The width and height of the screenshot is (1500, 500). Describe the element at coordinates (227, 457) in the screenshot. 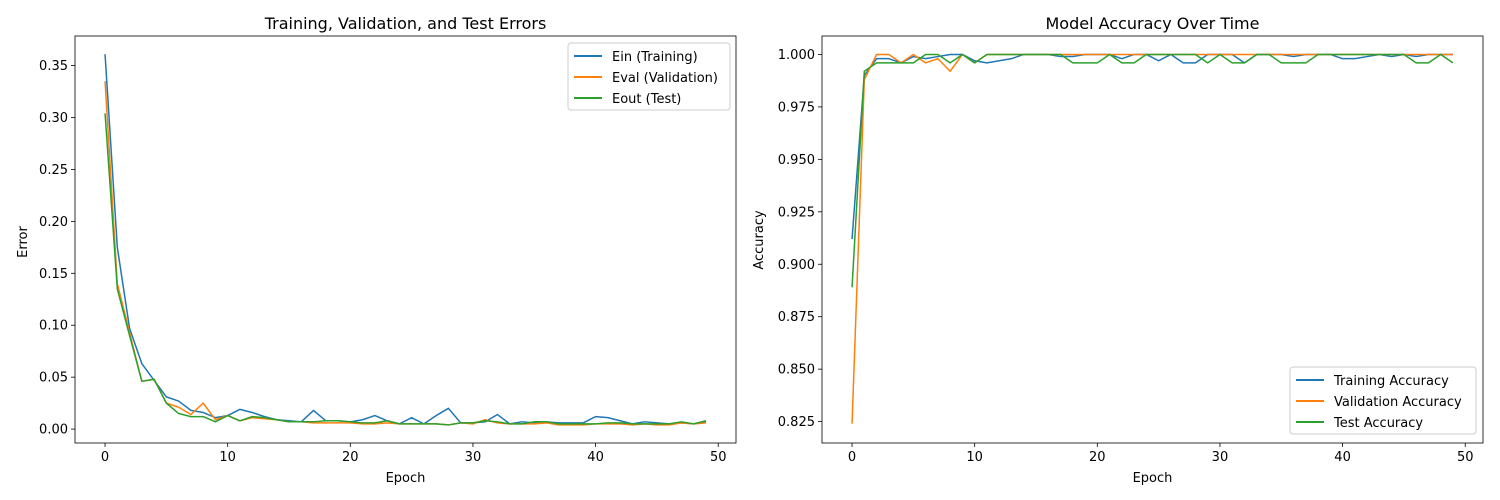

I see `error-xtick-label: 10` at that location.